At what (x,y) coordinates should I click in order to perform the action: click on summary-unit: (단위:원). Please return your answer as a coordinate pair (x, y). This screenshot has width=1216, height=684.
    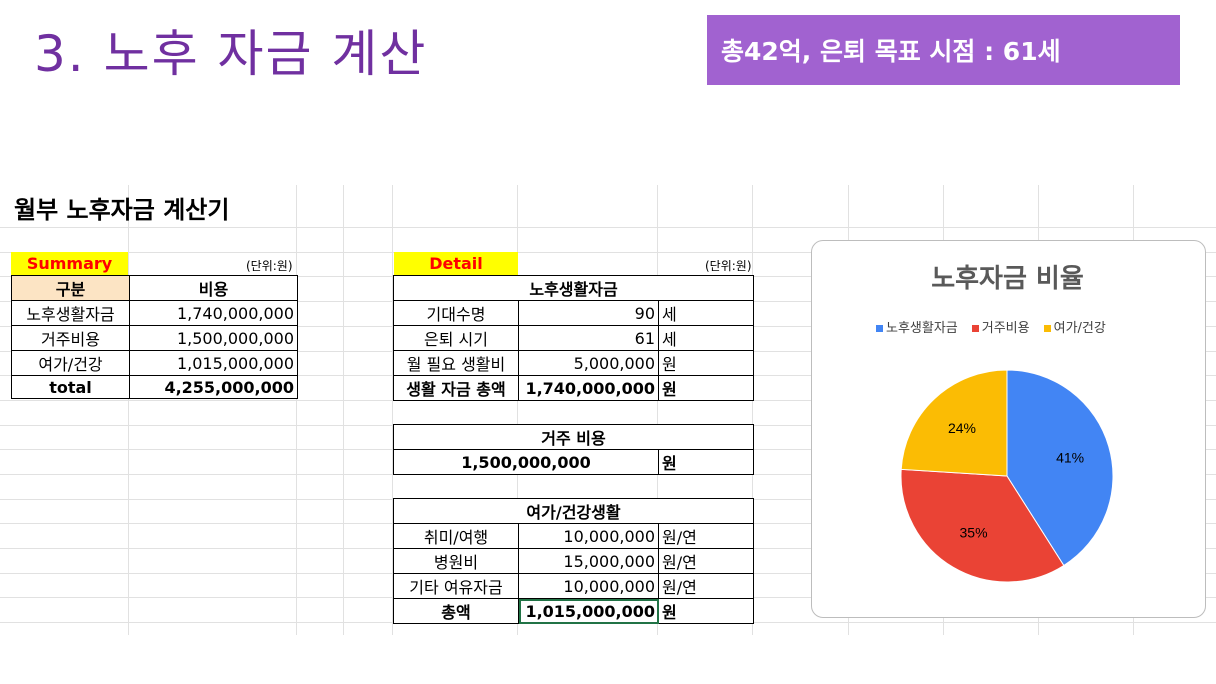
    Looking at the image, I should click on (269, 266).